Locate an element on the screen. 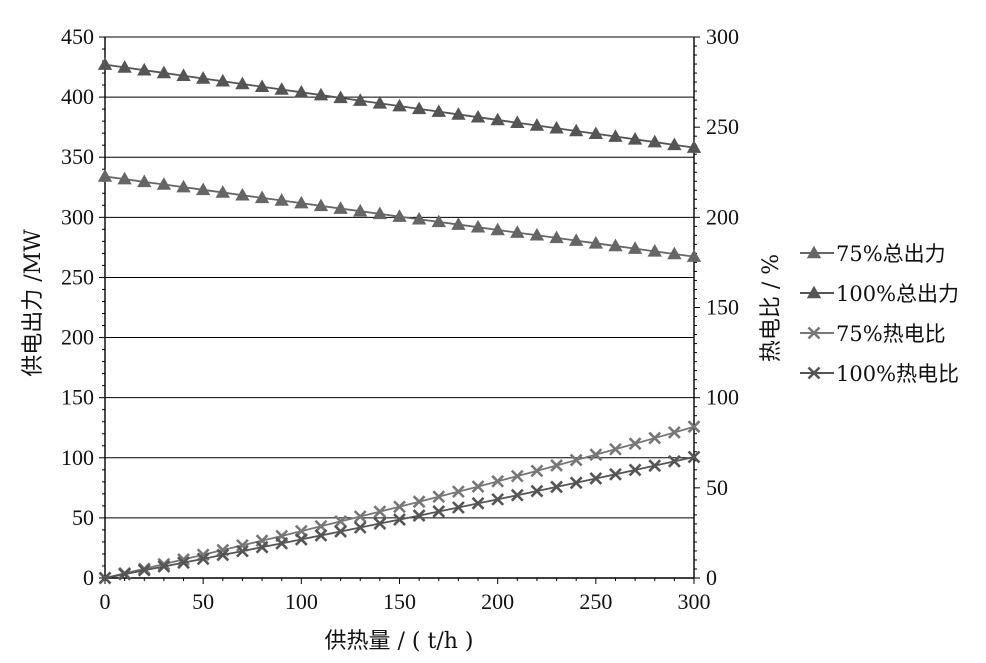 The height and width of the screenshot is (663, 986). y-left-tick-label: 250 is located at coordinates (77, 276).